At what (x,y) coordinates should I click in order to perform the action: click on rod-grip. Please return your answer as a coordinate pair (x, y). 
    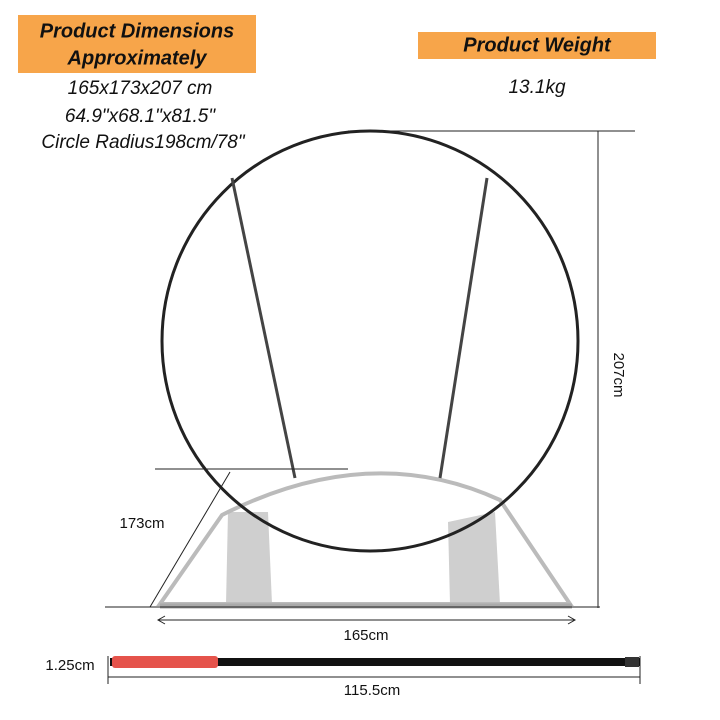
    Looking at the image, I should click on (165, 662).